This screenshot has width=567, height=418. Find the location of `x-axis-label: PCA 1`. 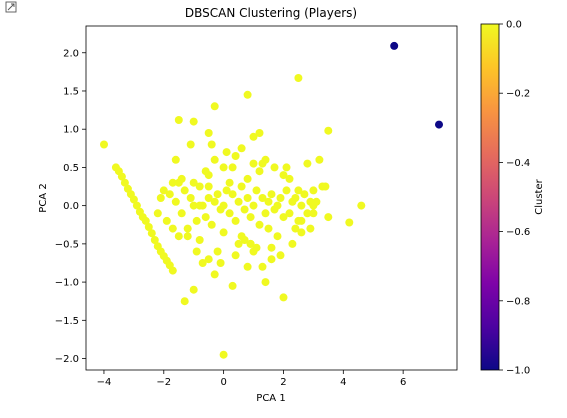

x-axis-label: PCA 1 is located at coordinates (270, 398).